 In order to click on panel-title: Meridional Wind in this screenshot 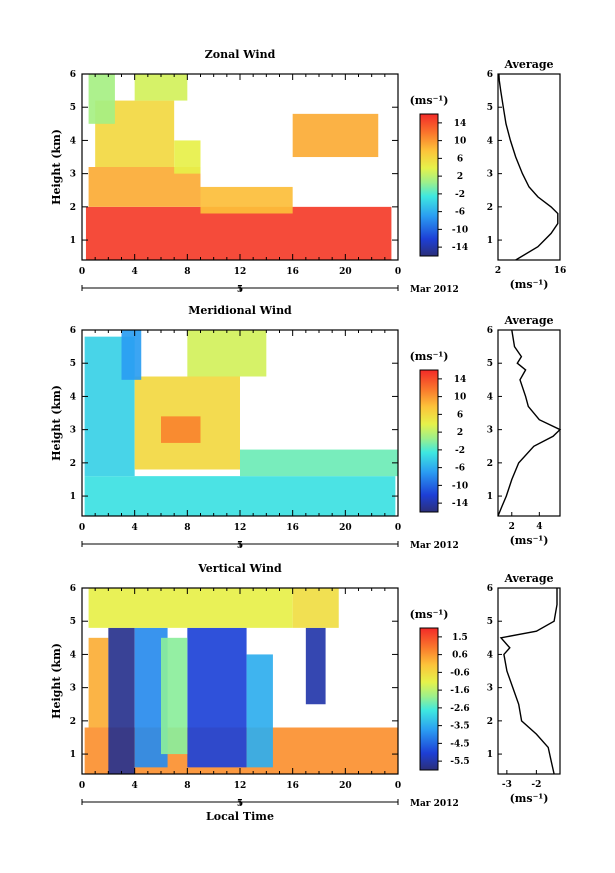, I will do `click(240, 310)`.